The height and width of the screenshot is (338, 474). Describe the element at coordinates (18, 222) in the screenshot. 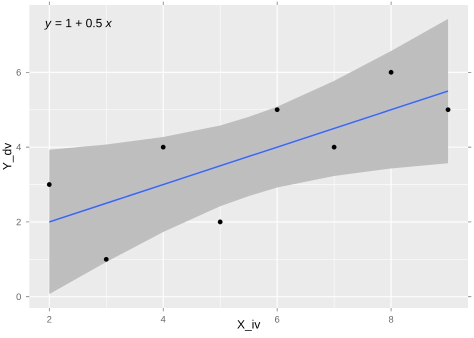

I see `y-tick-label: 2` at that location.